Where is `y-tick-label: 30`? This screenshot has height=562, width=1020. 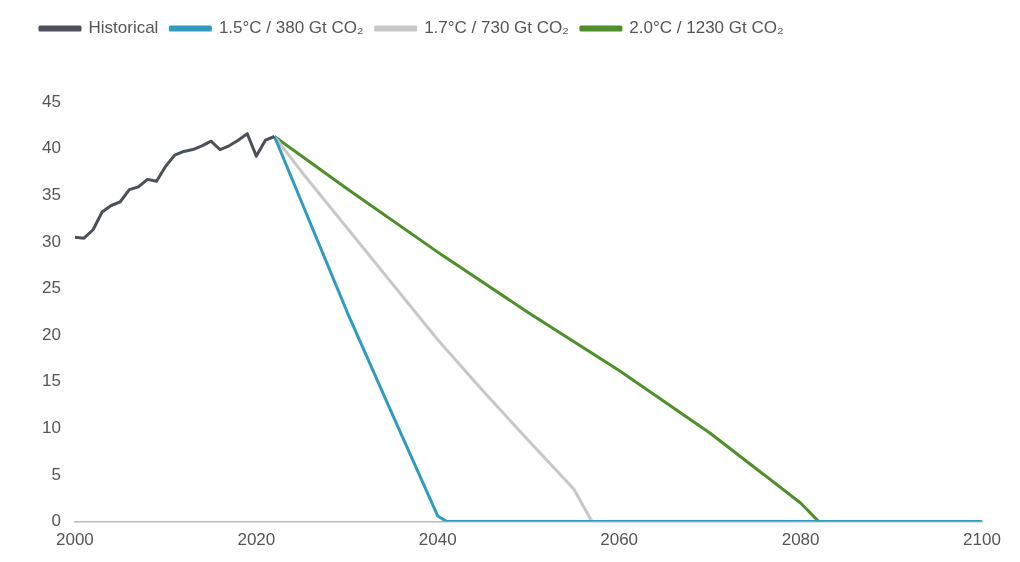
y-tick-label: 30 is located at coordinates (51, 241).